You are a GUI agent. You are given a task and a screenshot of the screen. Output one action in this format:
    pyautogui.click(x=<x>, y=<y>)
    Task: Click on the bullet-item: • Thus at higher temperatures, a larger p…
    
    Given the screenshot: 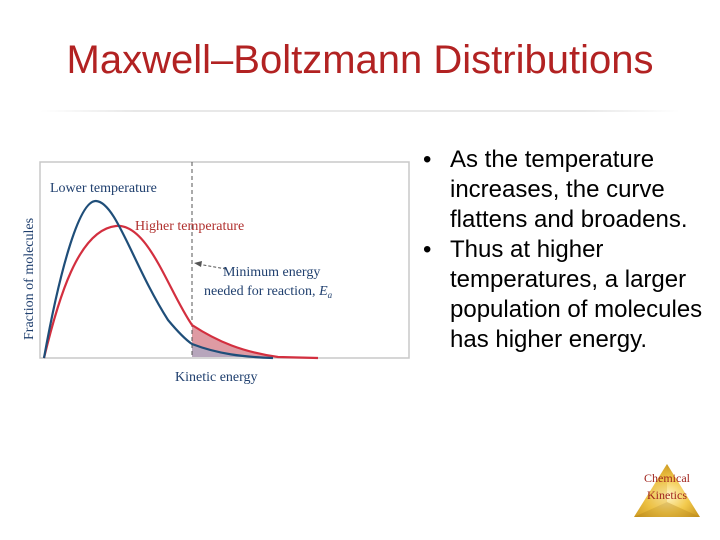 What is the action you would take?
    pyautogui.click(x=565, y=295)
    